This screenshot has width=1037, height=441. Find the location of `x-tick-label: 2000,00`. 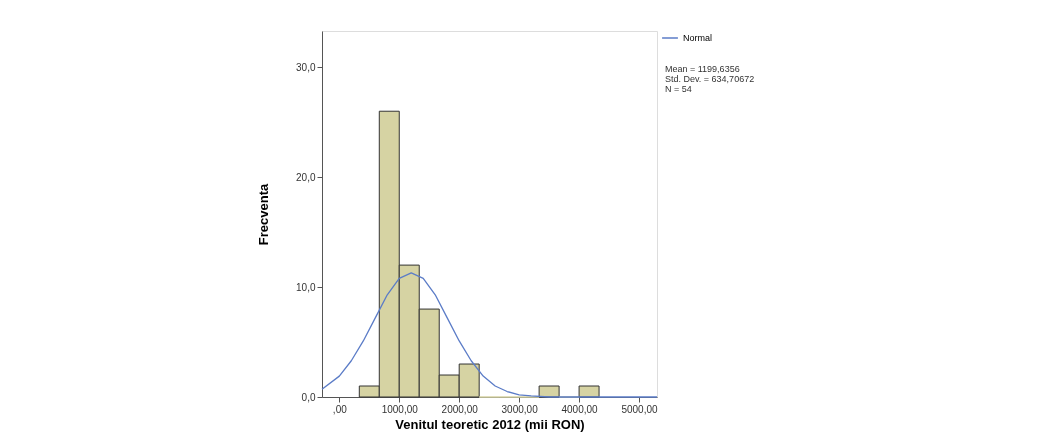

x-tick-label: 2000,00 is located at coordinates (460, 409).